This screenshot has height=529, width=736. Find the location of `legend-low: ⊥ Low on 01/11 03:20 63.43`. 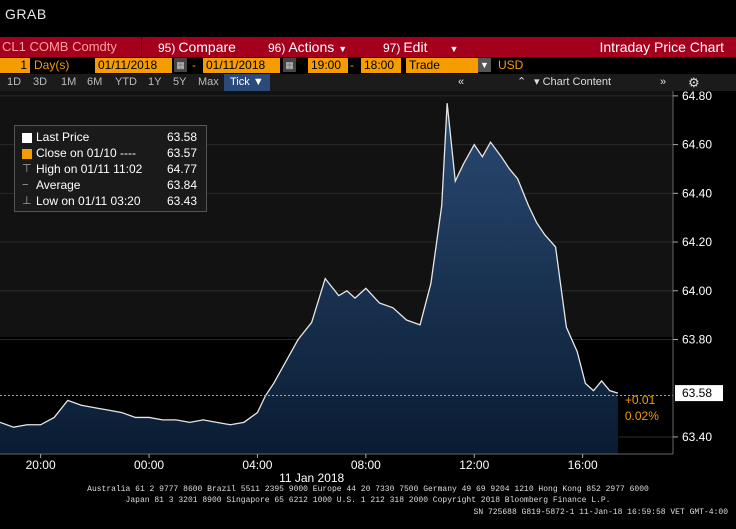

legend-low: ⊥ Low on 01/11 03:20 63.43 is located at coordinates (111, 201).